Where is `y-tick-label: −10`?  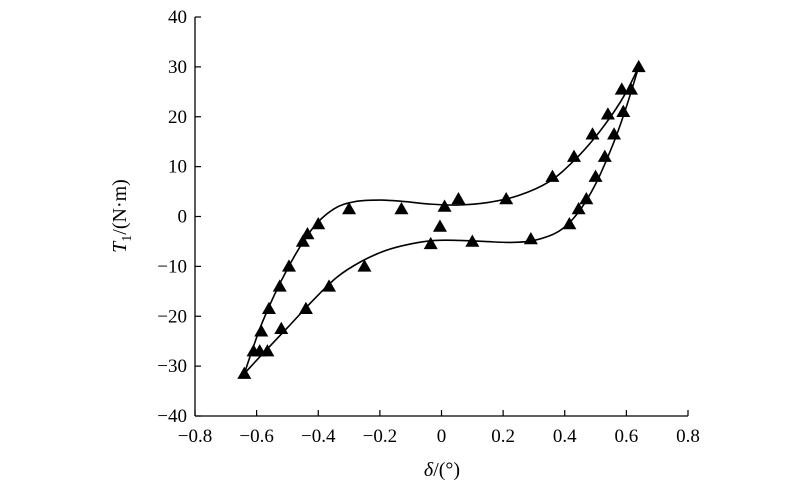 y-tick-label: −10 is located at coordinates (172, 266).